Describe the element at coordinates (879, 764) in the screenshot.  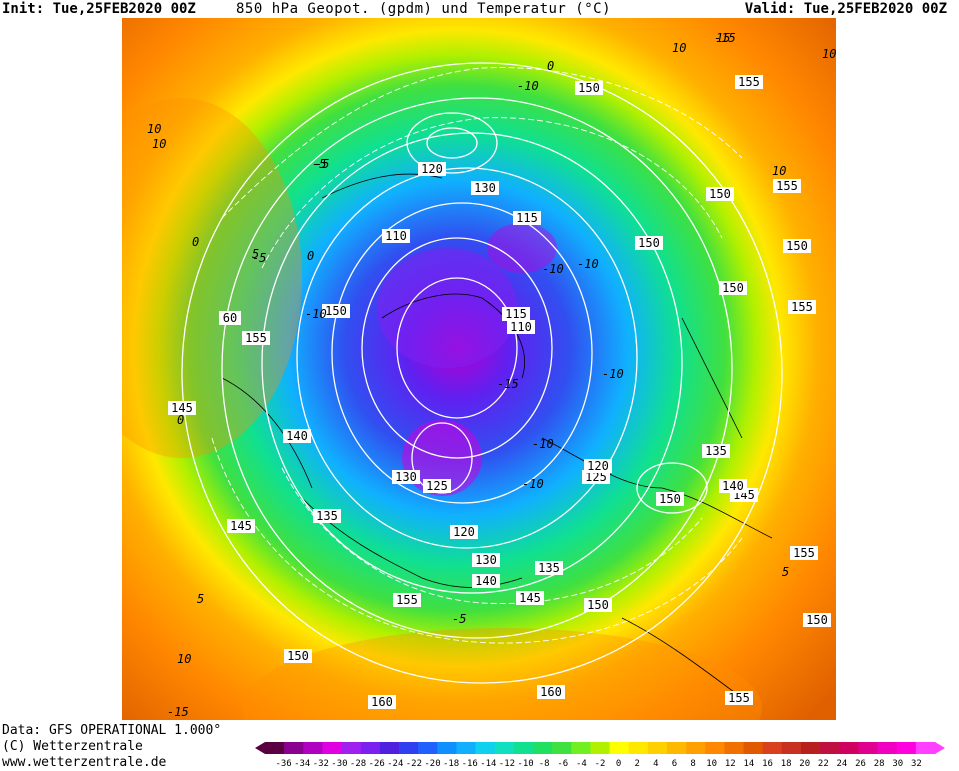
I see `colorbar-tick-label: 28` at that location.